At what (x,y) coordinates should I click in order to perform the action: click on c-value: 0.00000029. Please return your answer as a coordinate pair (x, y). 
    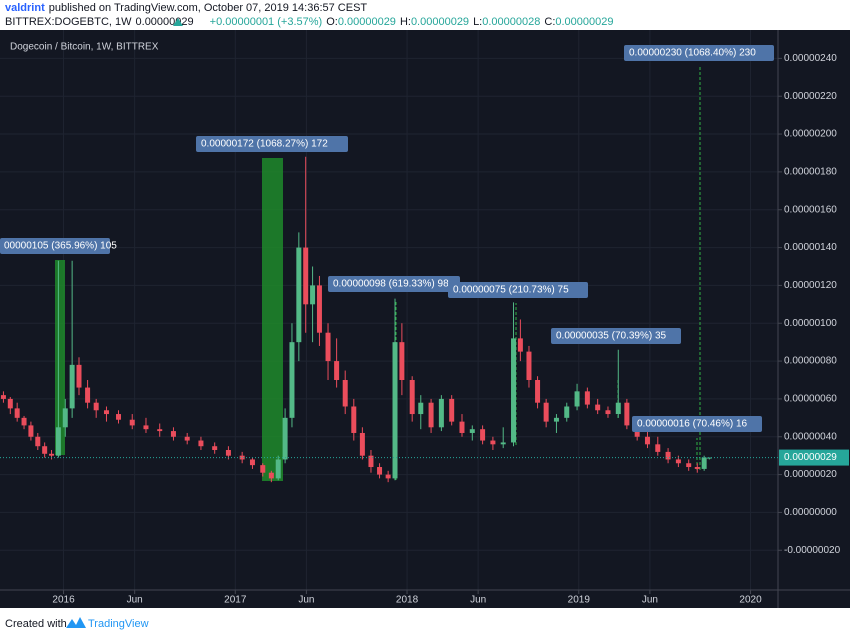
    Looking at the image, I should click on (584, 22).